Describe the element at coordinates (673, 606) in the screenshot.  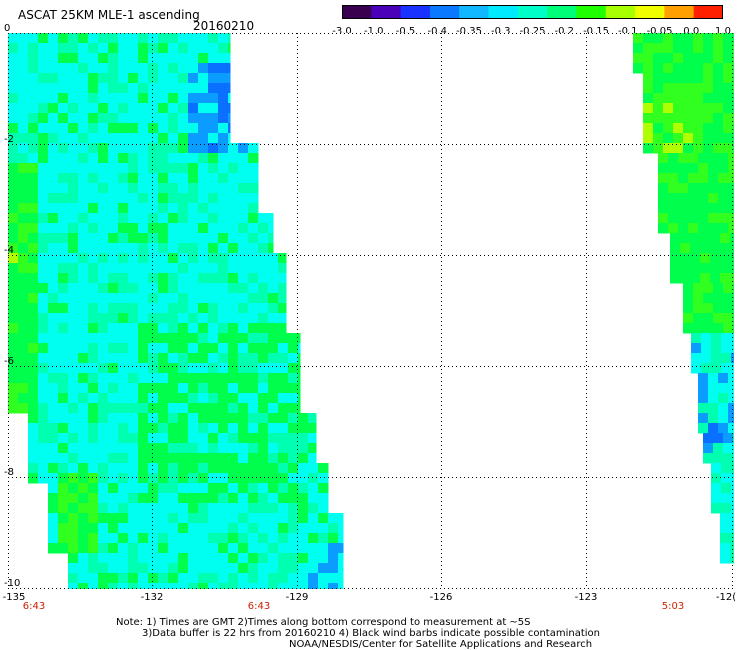
I see `pass-time-label: 5:03` at that location.